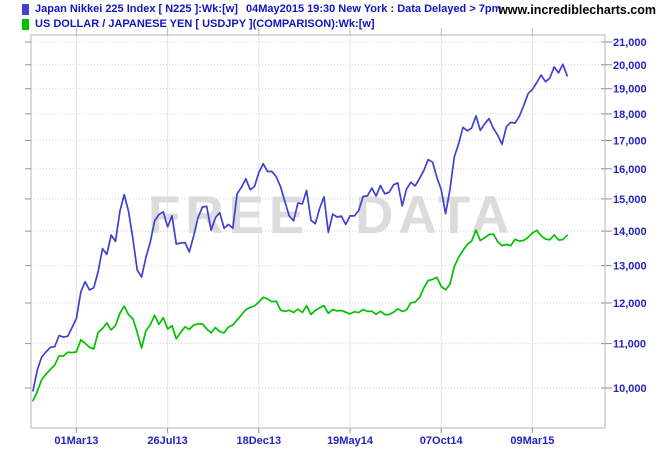 This screenshot has width=660, height=450. What do you see at coordinates (532, 441) in the screenshot?
I see `x-axis-label: 09Mar15` at bounding box center [532, 441].